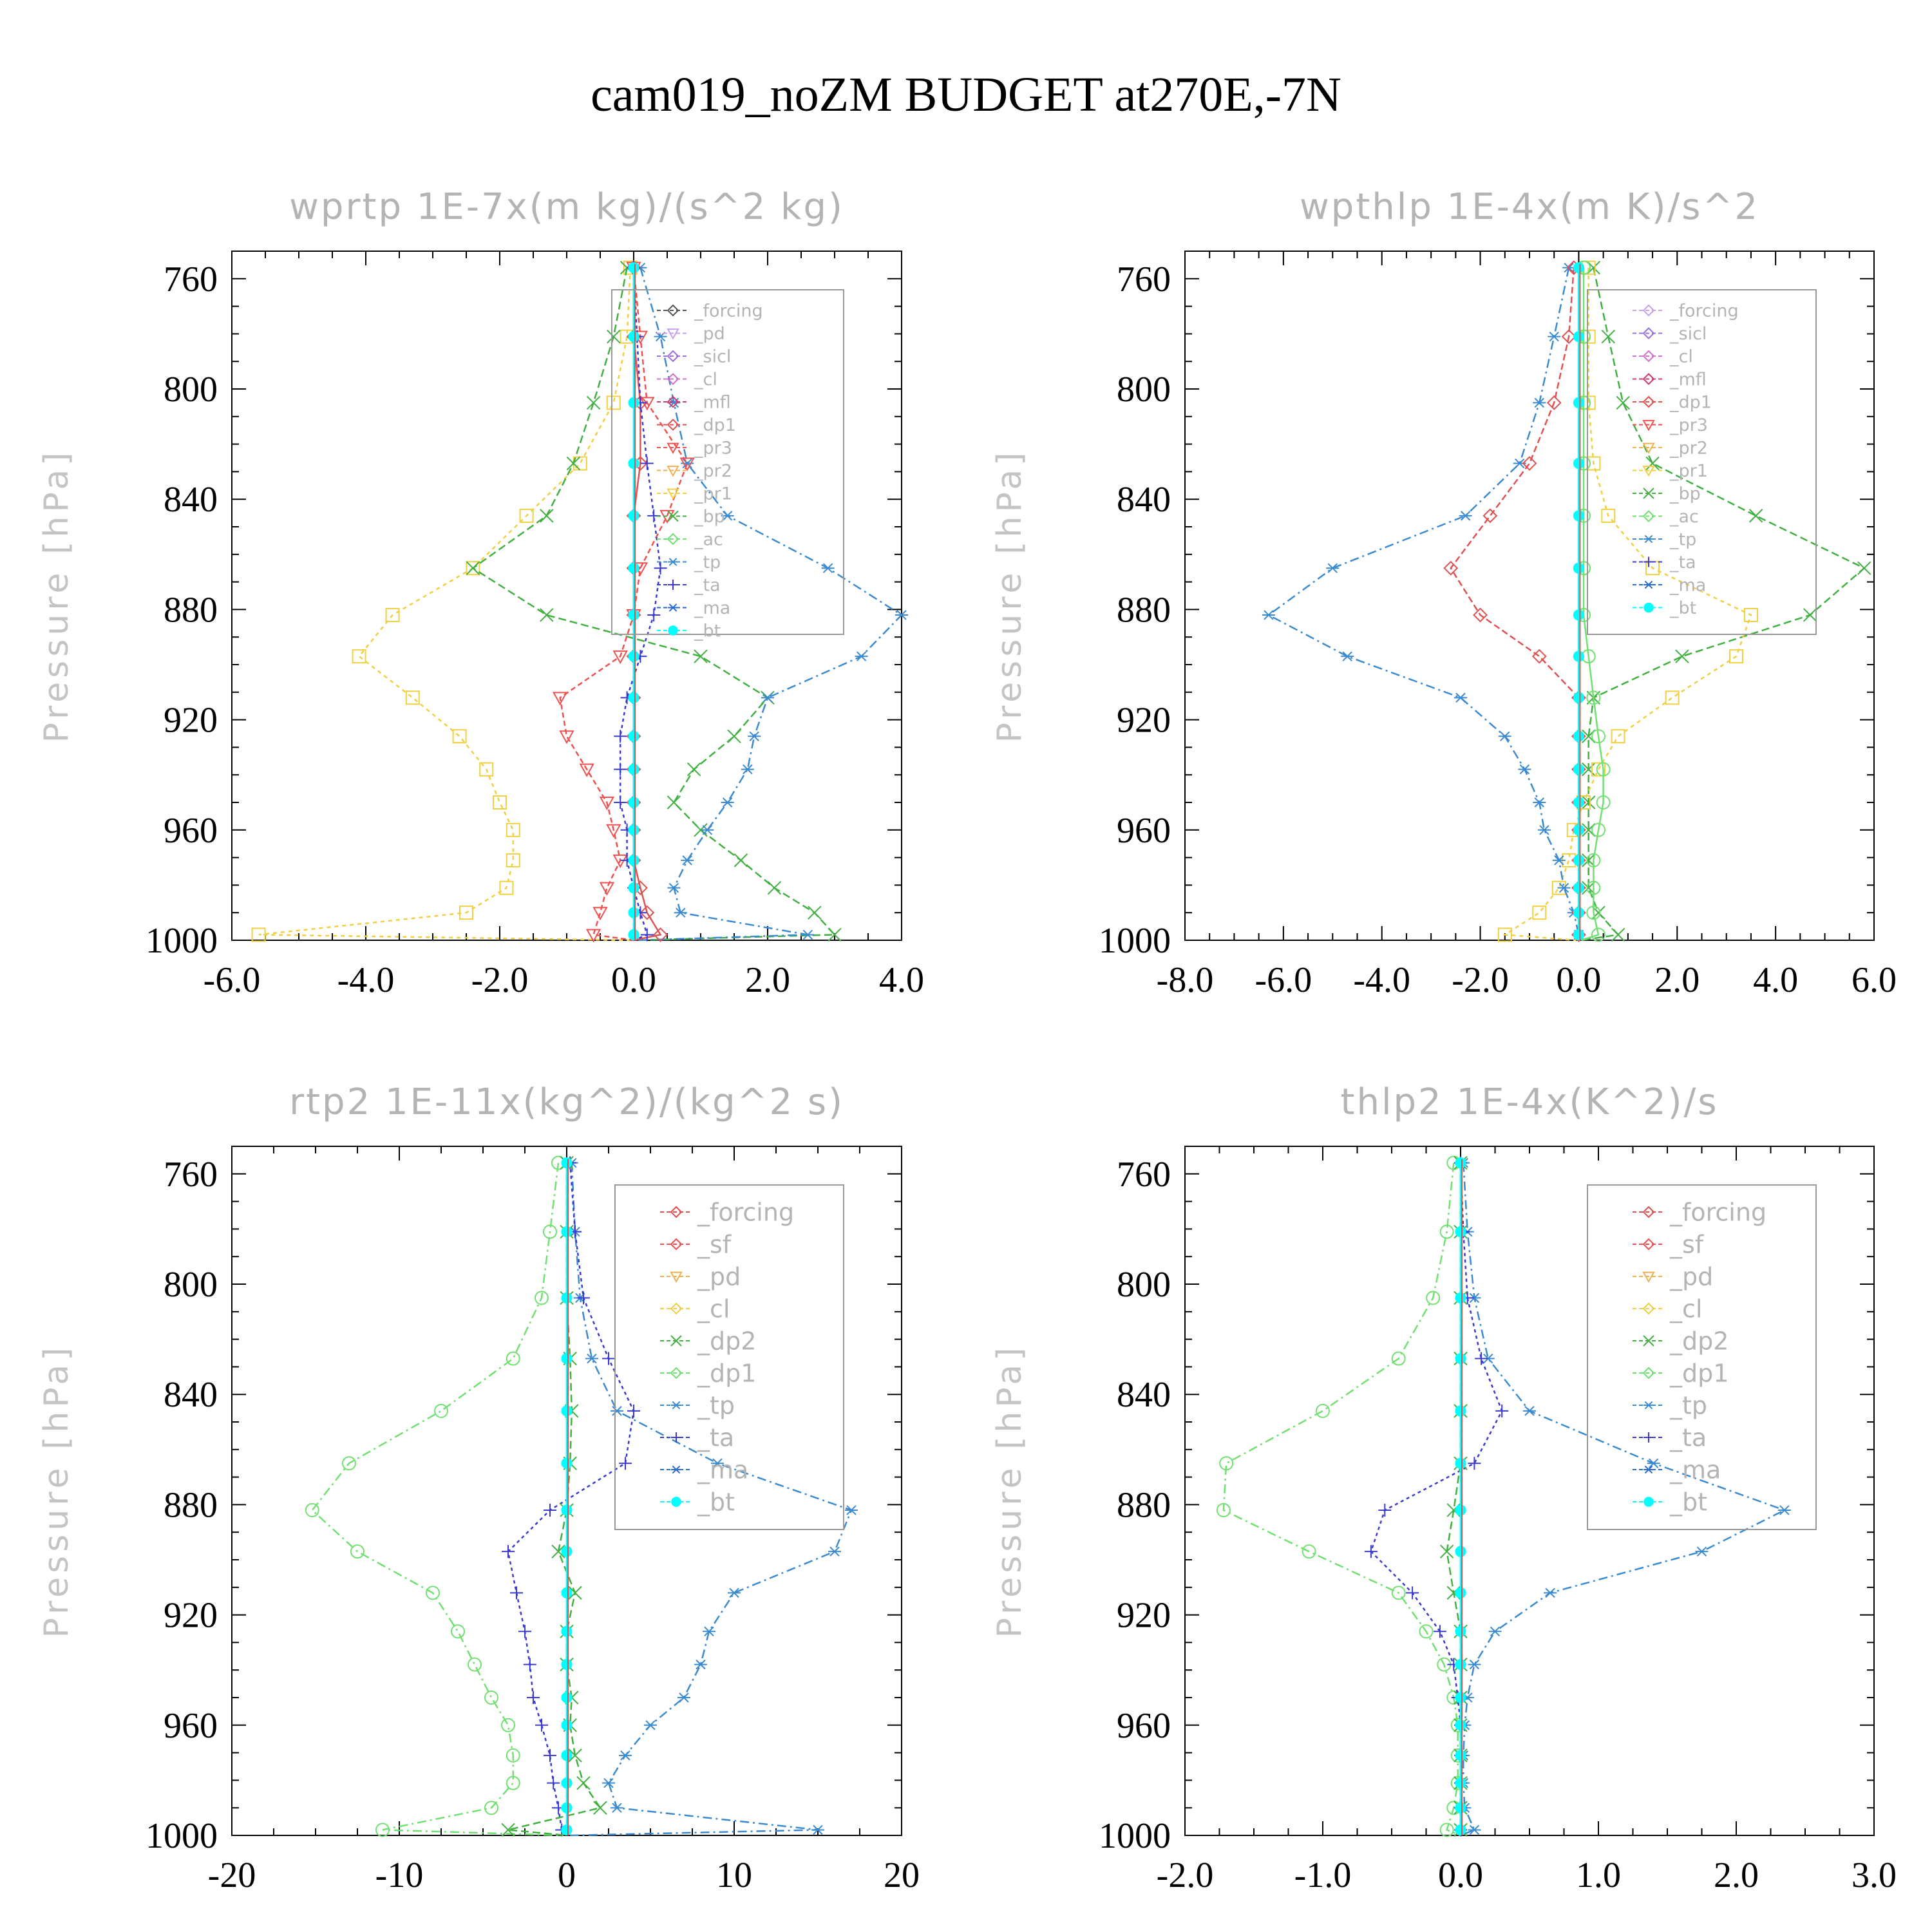 Image resolution: width=1932 pixels, height=1932 pixels. What do you see at coordinates (708, 1373) in the screenshot?
I see `legend-item: _dp1` at bounding box center [708, 1373].